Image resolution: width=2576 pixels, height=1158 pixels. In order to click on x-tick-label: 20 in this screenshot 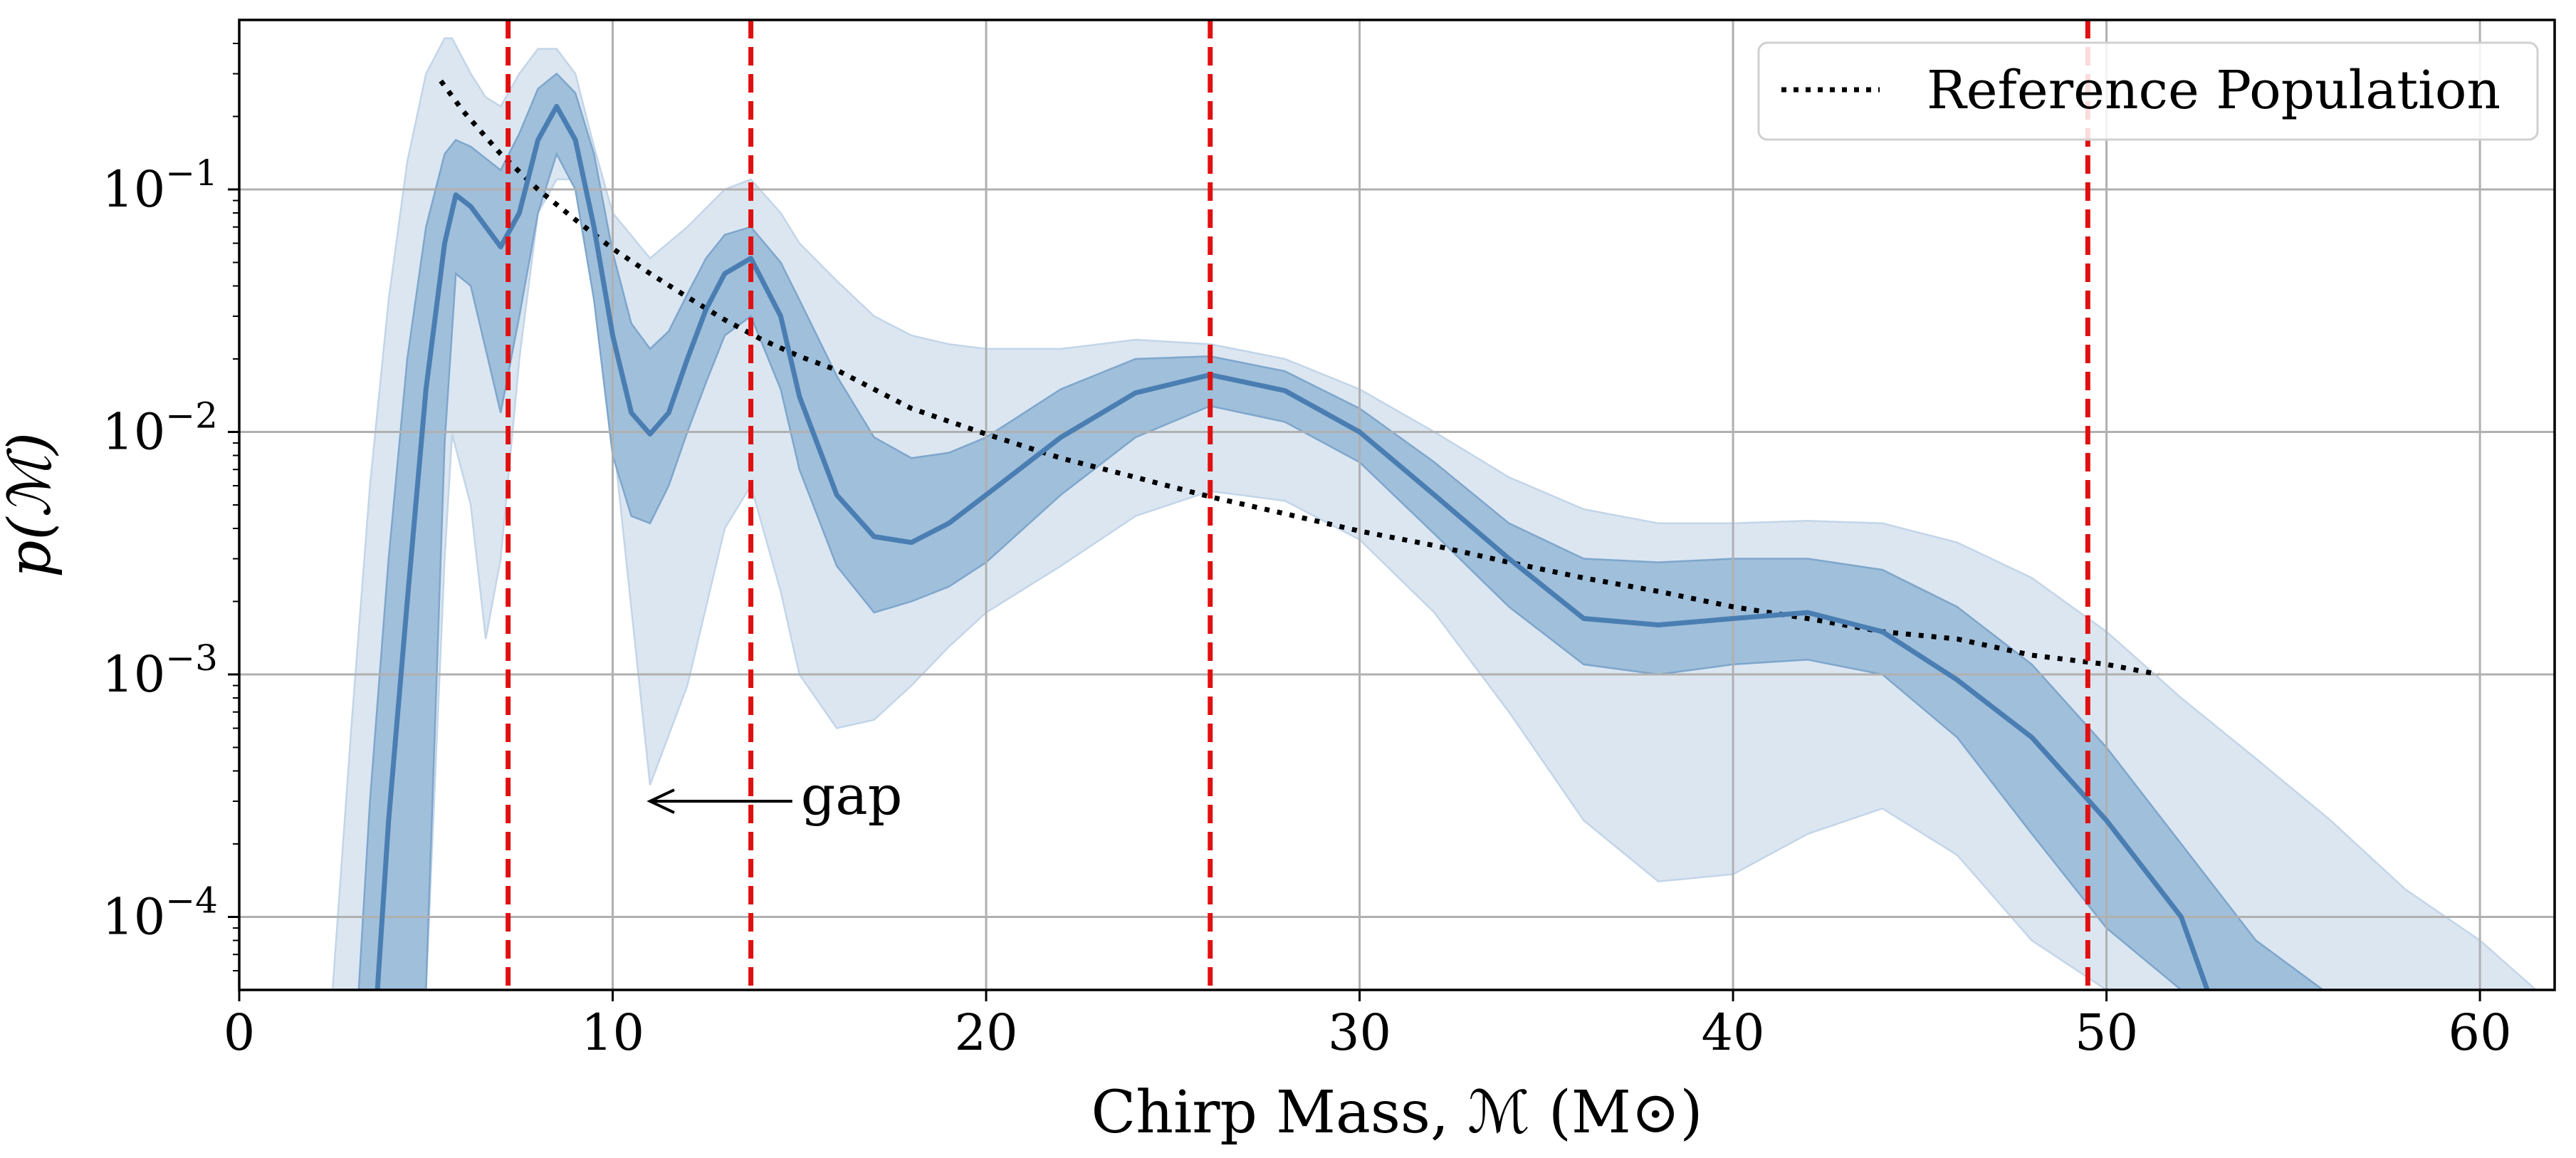, I will do `click(985, 1032)`.